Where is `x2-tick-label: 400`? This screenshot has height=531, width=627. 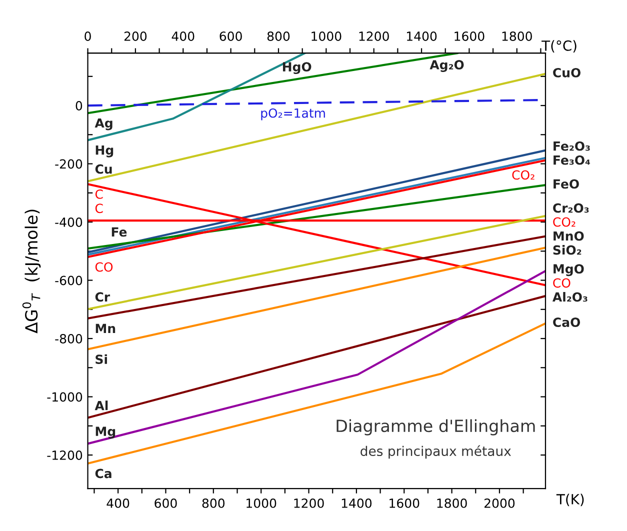 x2-tick-label: 400 is located at coordinates (183, 36).